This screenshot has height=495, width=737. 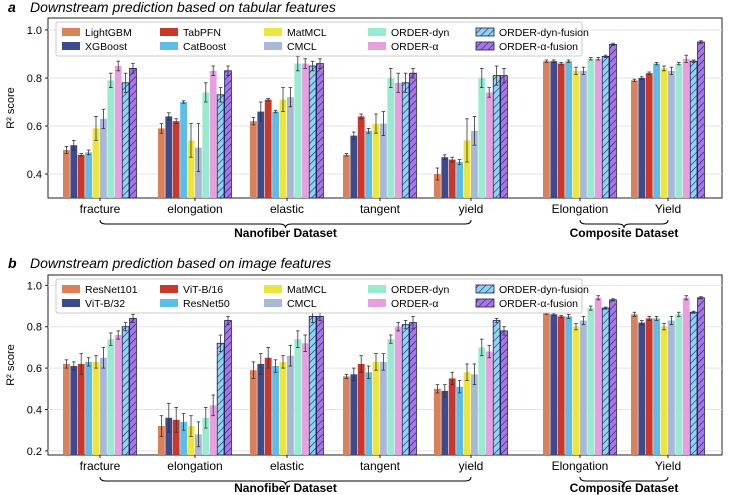 I want to click on y-axis-label: R² score, so click(x=11, y=365).